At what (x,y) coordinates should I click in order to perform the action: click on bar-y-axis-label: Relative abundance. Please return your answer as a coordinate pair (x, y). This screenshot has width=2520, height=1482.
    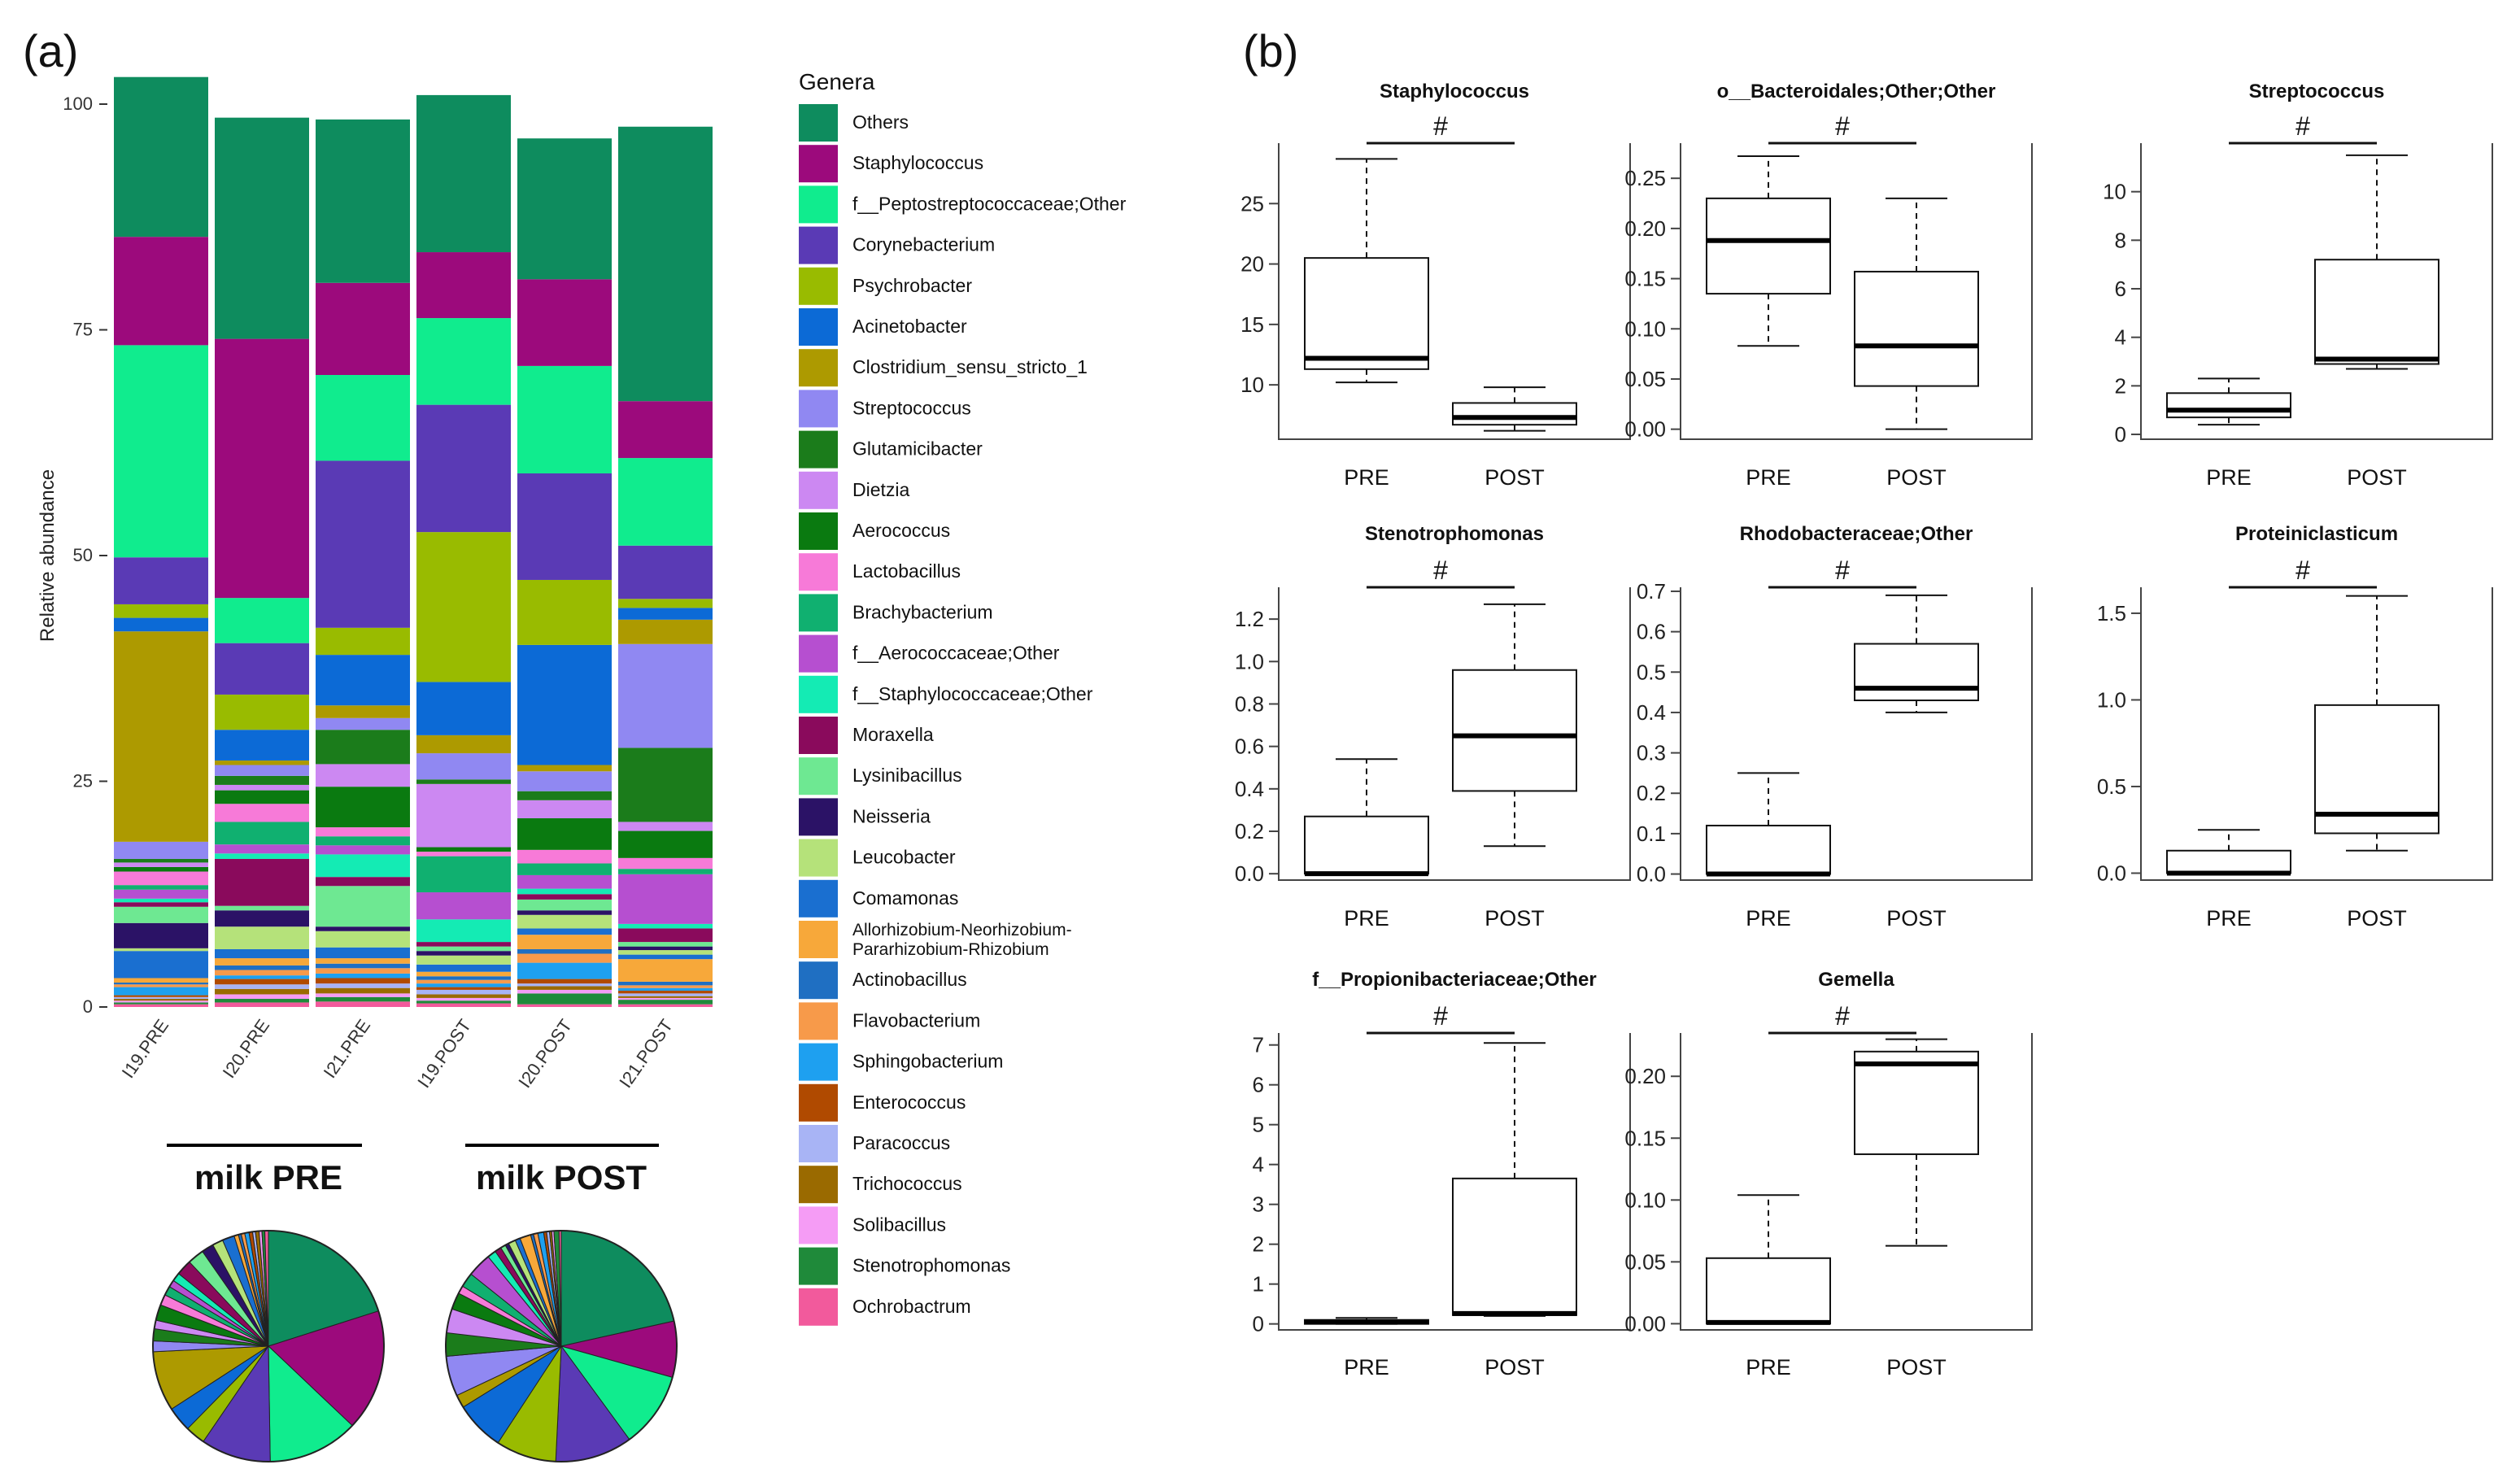
    Looking at the image, I should click on (48, 555).